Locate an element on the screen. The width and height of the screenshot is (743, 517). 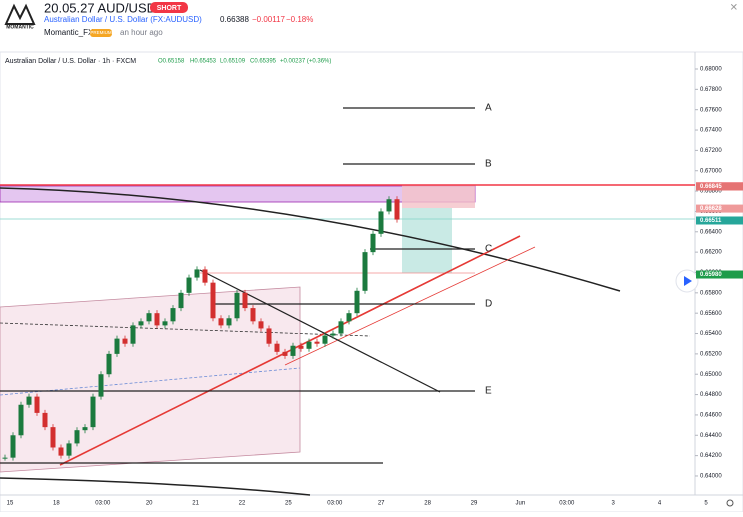
premium-badge is located at coordinates (101, 33).